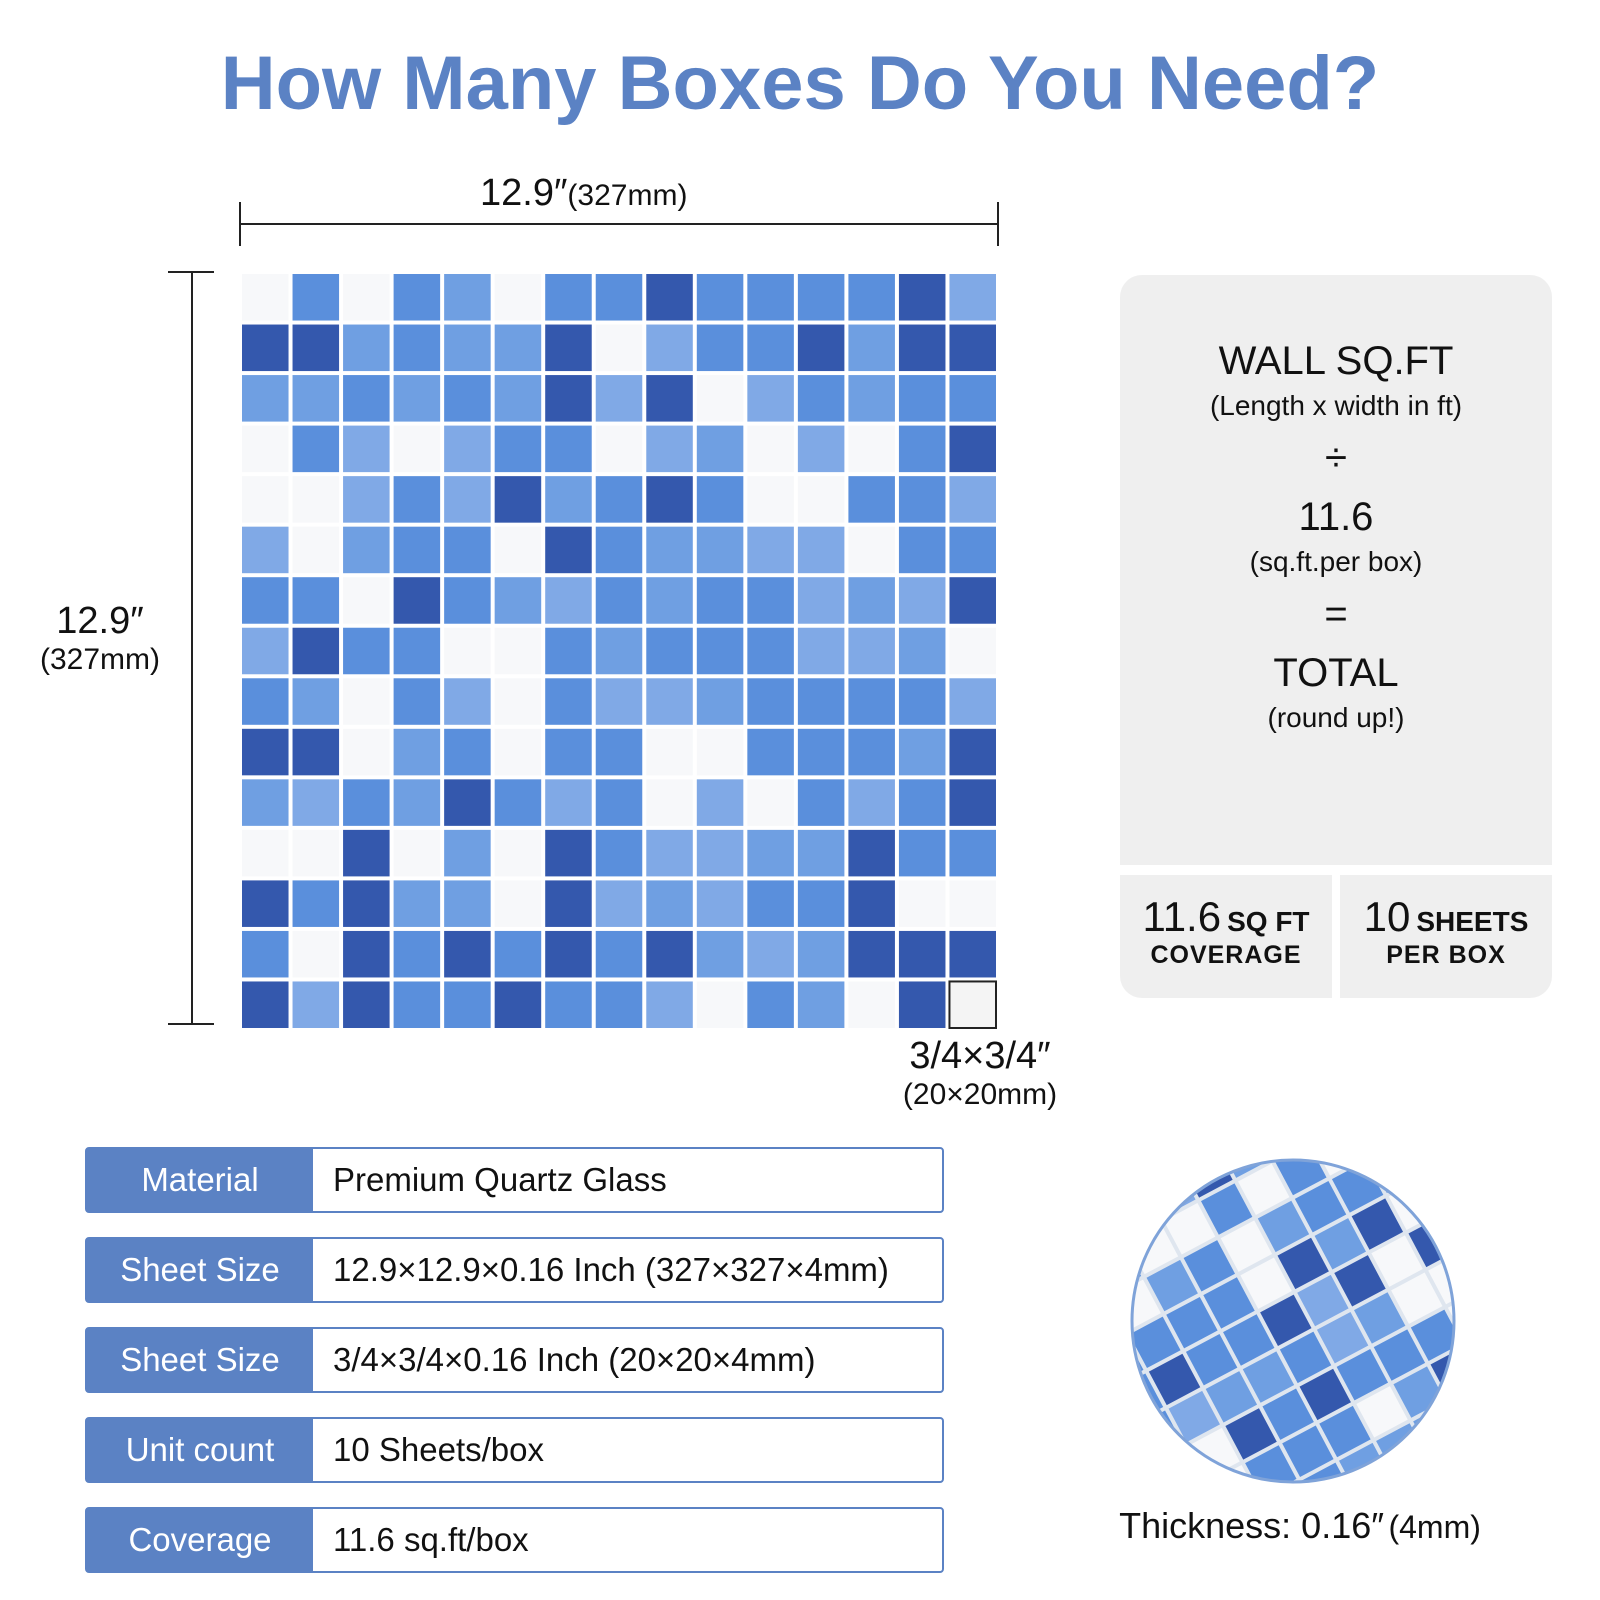 The width and height of the screenshot is (1600, 1600). I want to click on spec-value: 3/4×3/4×0.16 Inch (20×20×4mm), so click(574, 1359).